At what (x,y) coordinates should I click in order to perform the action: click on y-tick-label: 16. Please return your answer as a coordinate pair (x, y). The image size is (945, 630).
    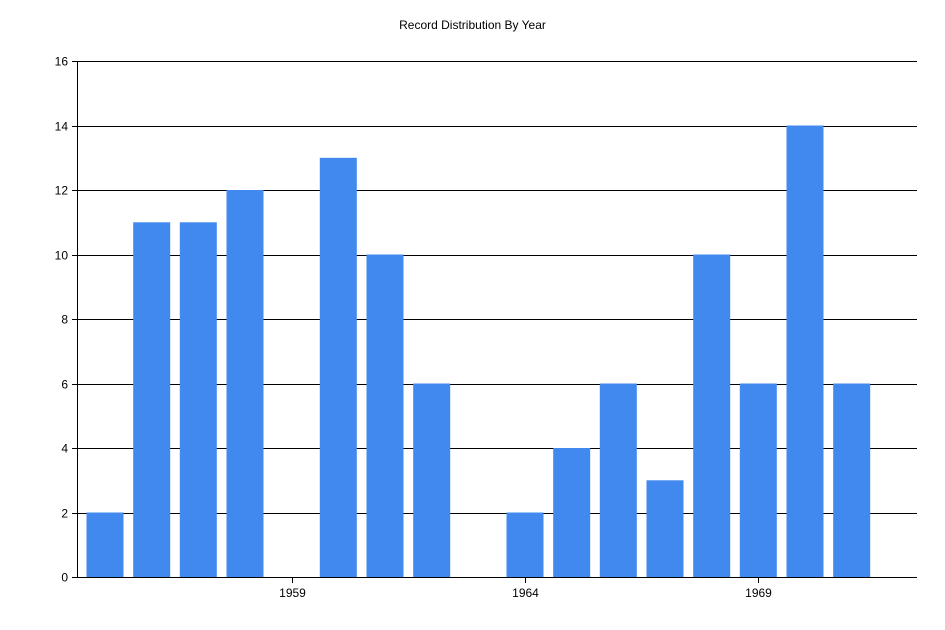
    Looking at the image, I should click on (62, 62).